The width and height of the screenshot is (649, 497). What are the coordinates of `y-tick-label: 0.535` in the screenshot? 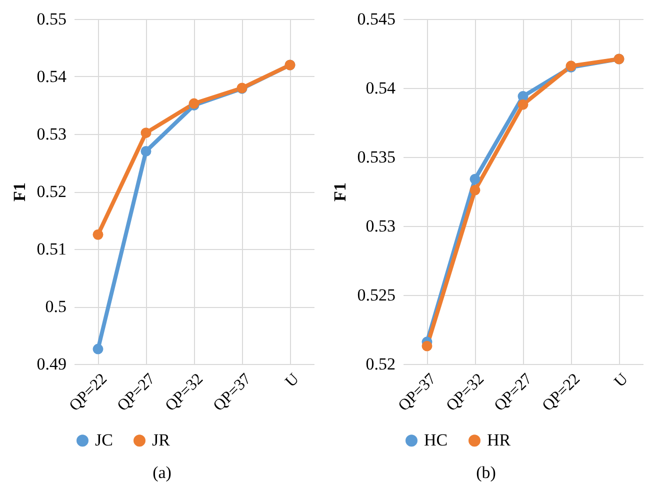 It's located at (375, 157).